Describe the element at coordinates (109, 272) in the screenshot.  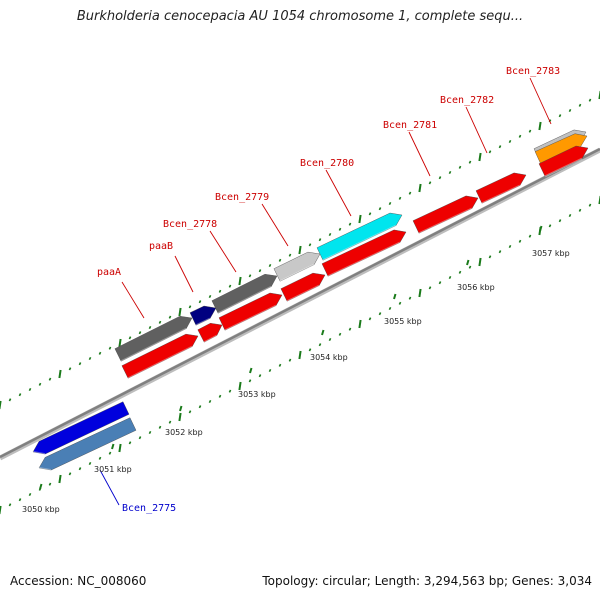
I see `gene-label-paaa: paaA` at that location.